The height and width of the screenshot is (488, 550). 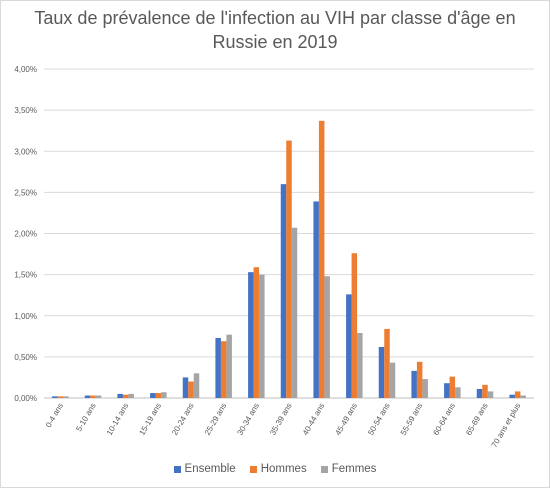 I want to click on x-tick-label: 25-29 ans, so click(x=216, y=419).